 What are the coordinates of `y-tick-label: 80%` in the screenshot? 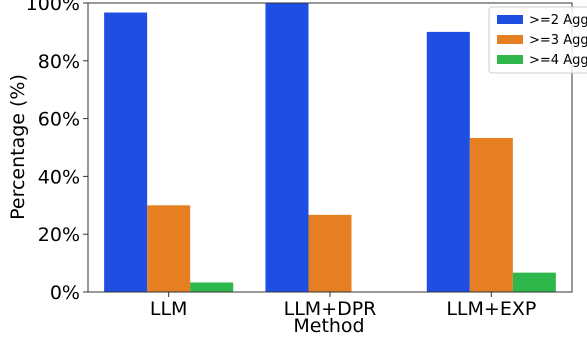 It's located at (59, 62).